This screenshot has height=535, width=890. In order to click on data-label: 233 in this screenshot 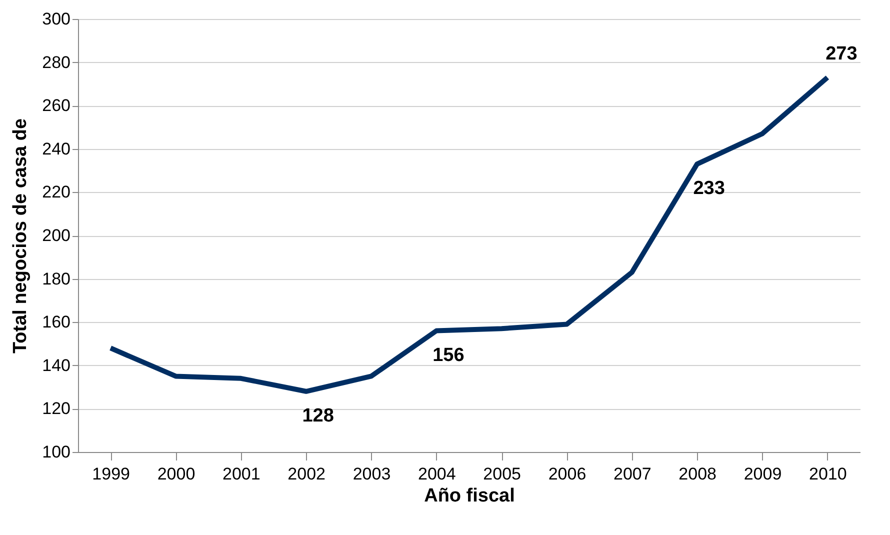, I will do `click(709, 189)`.